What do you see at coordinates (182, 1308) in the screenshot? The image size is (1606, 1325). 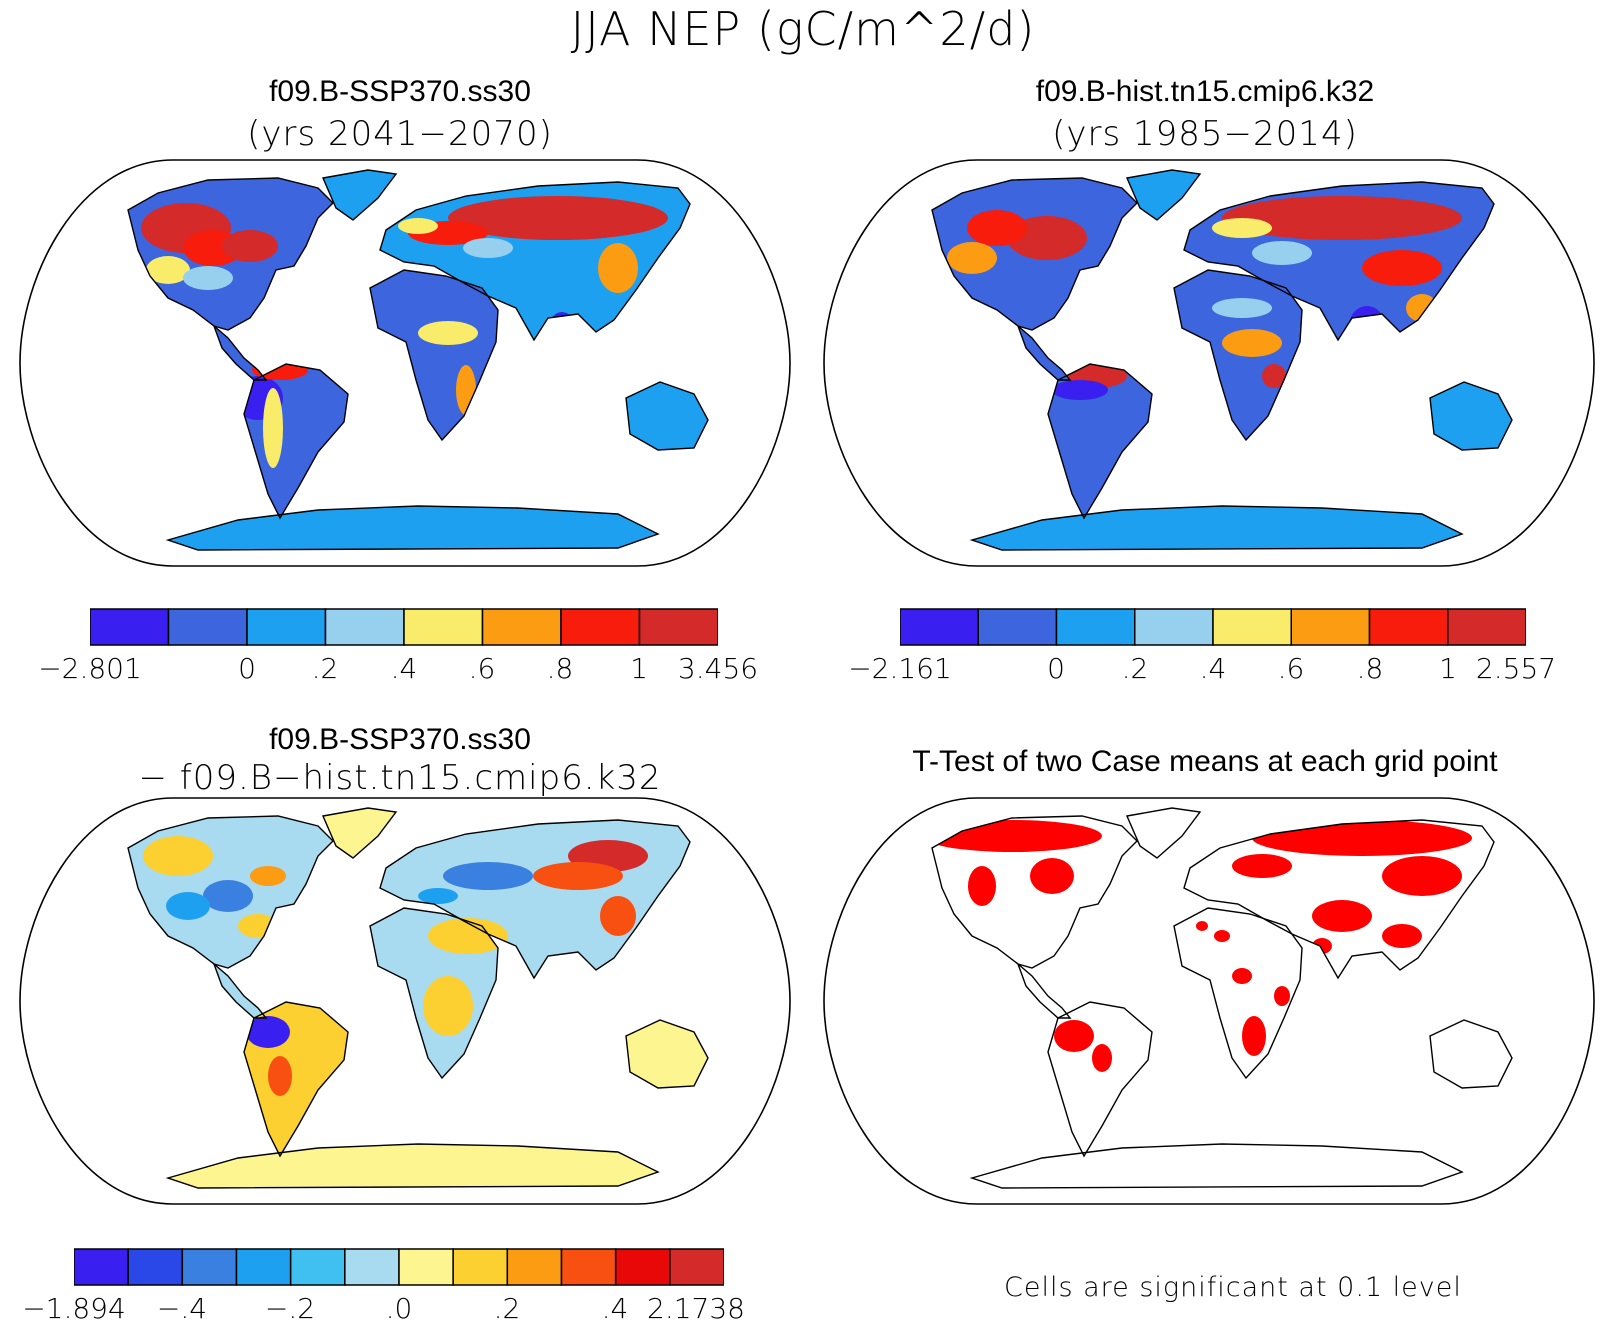 I see `cbar-label: −.4` at bounding box center [182, 1308].